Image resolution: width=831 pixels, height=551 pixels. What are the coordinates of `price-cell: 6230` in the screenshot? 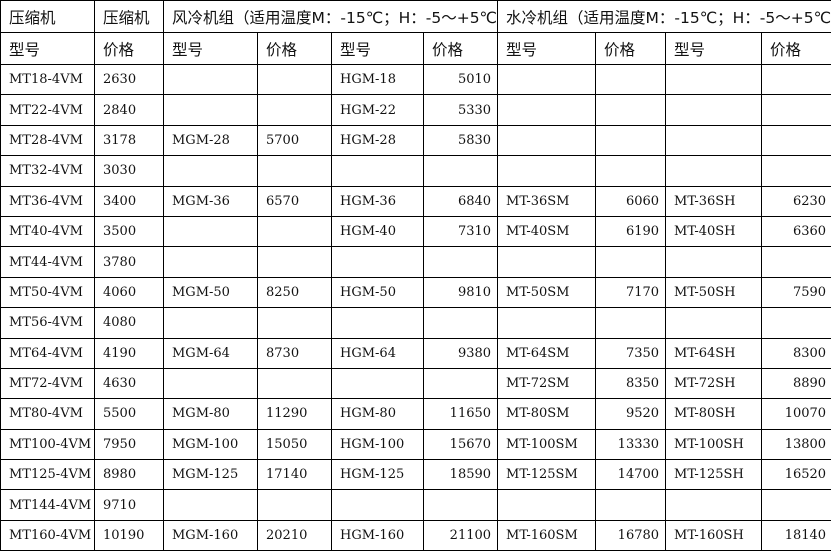 It's located at (796, 201).